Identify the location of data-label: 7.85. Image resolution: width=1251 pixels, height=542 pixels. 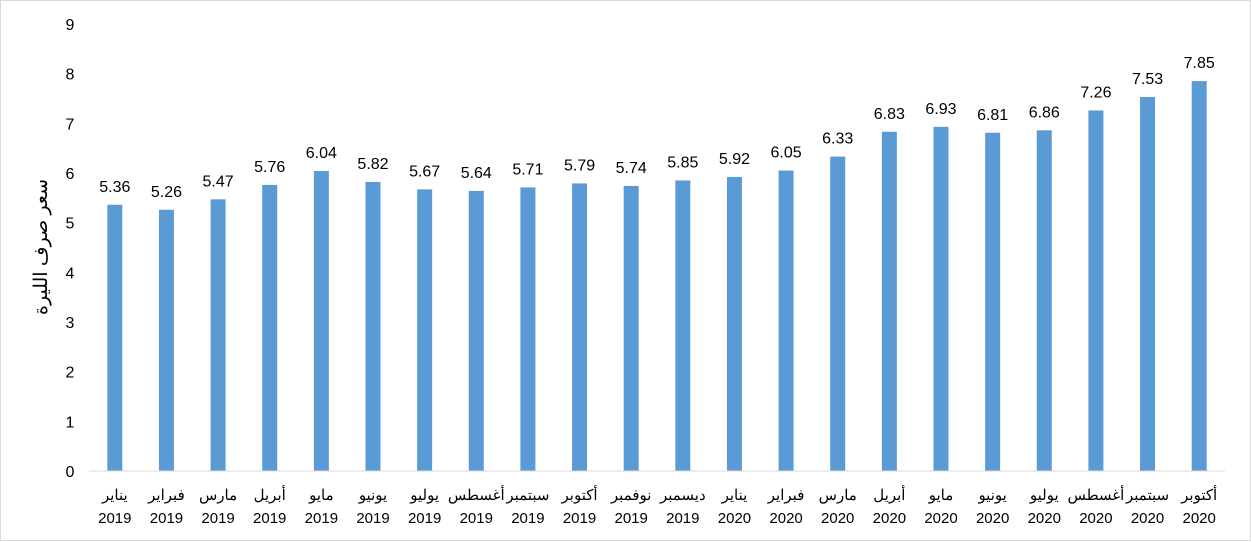
(1199, 63).